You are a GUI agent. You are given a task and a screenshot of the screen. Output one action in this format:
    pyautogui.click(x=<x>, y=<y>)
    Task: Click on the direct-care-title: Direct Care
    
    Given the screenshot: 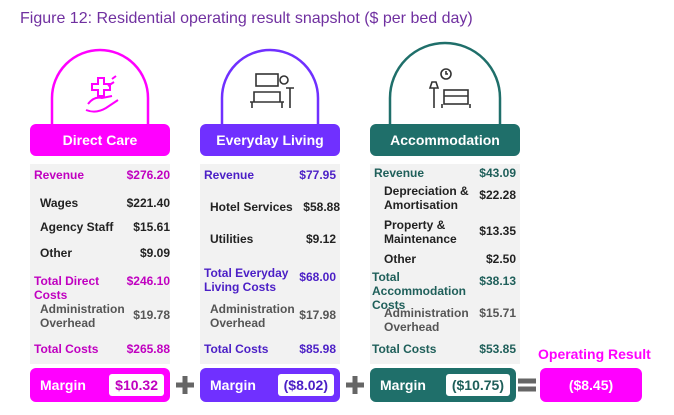 What is the action you would take?
    pyautogui.click(x=100, y=140)
    